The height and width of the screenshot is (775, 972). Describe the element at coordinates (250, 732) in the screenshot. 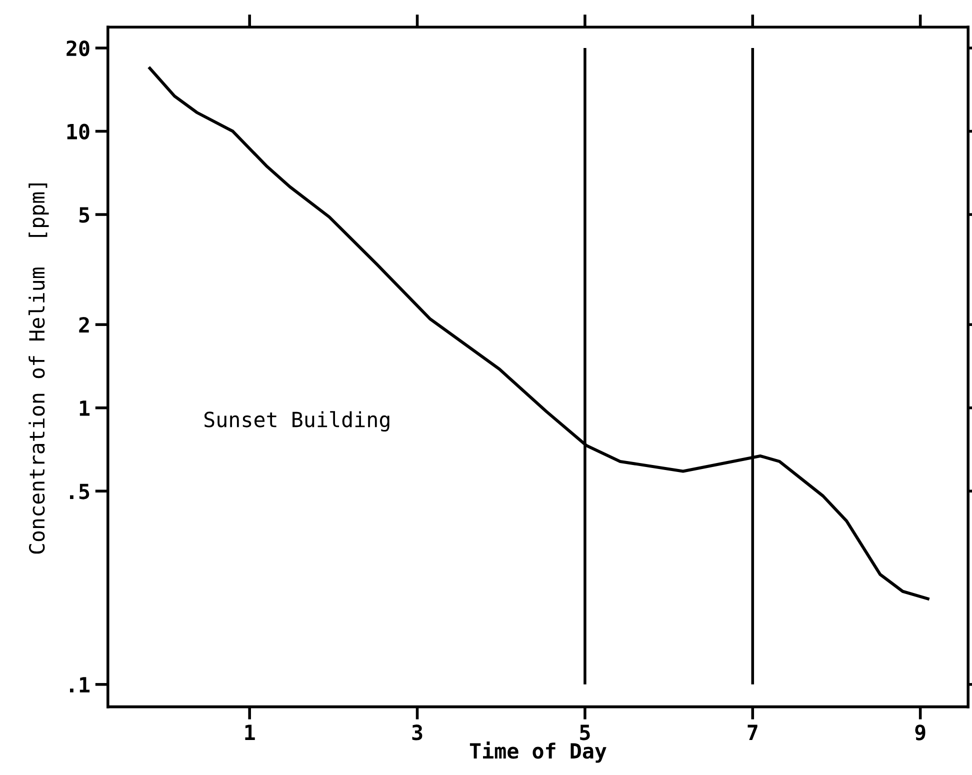

I see `x-tick-label: 1` at that location.